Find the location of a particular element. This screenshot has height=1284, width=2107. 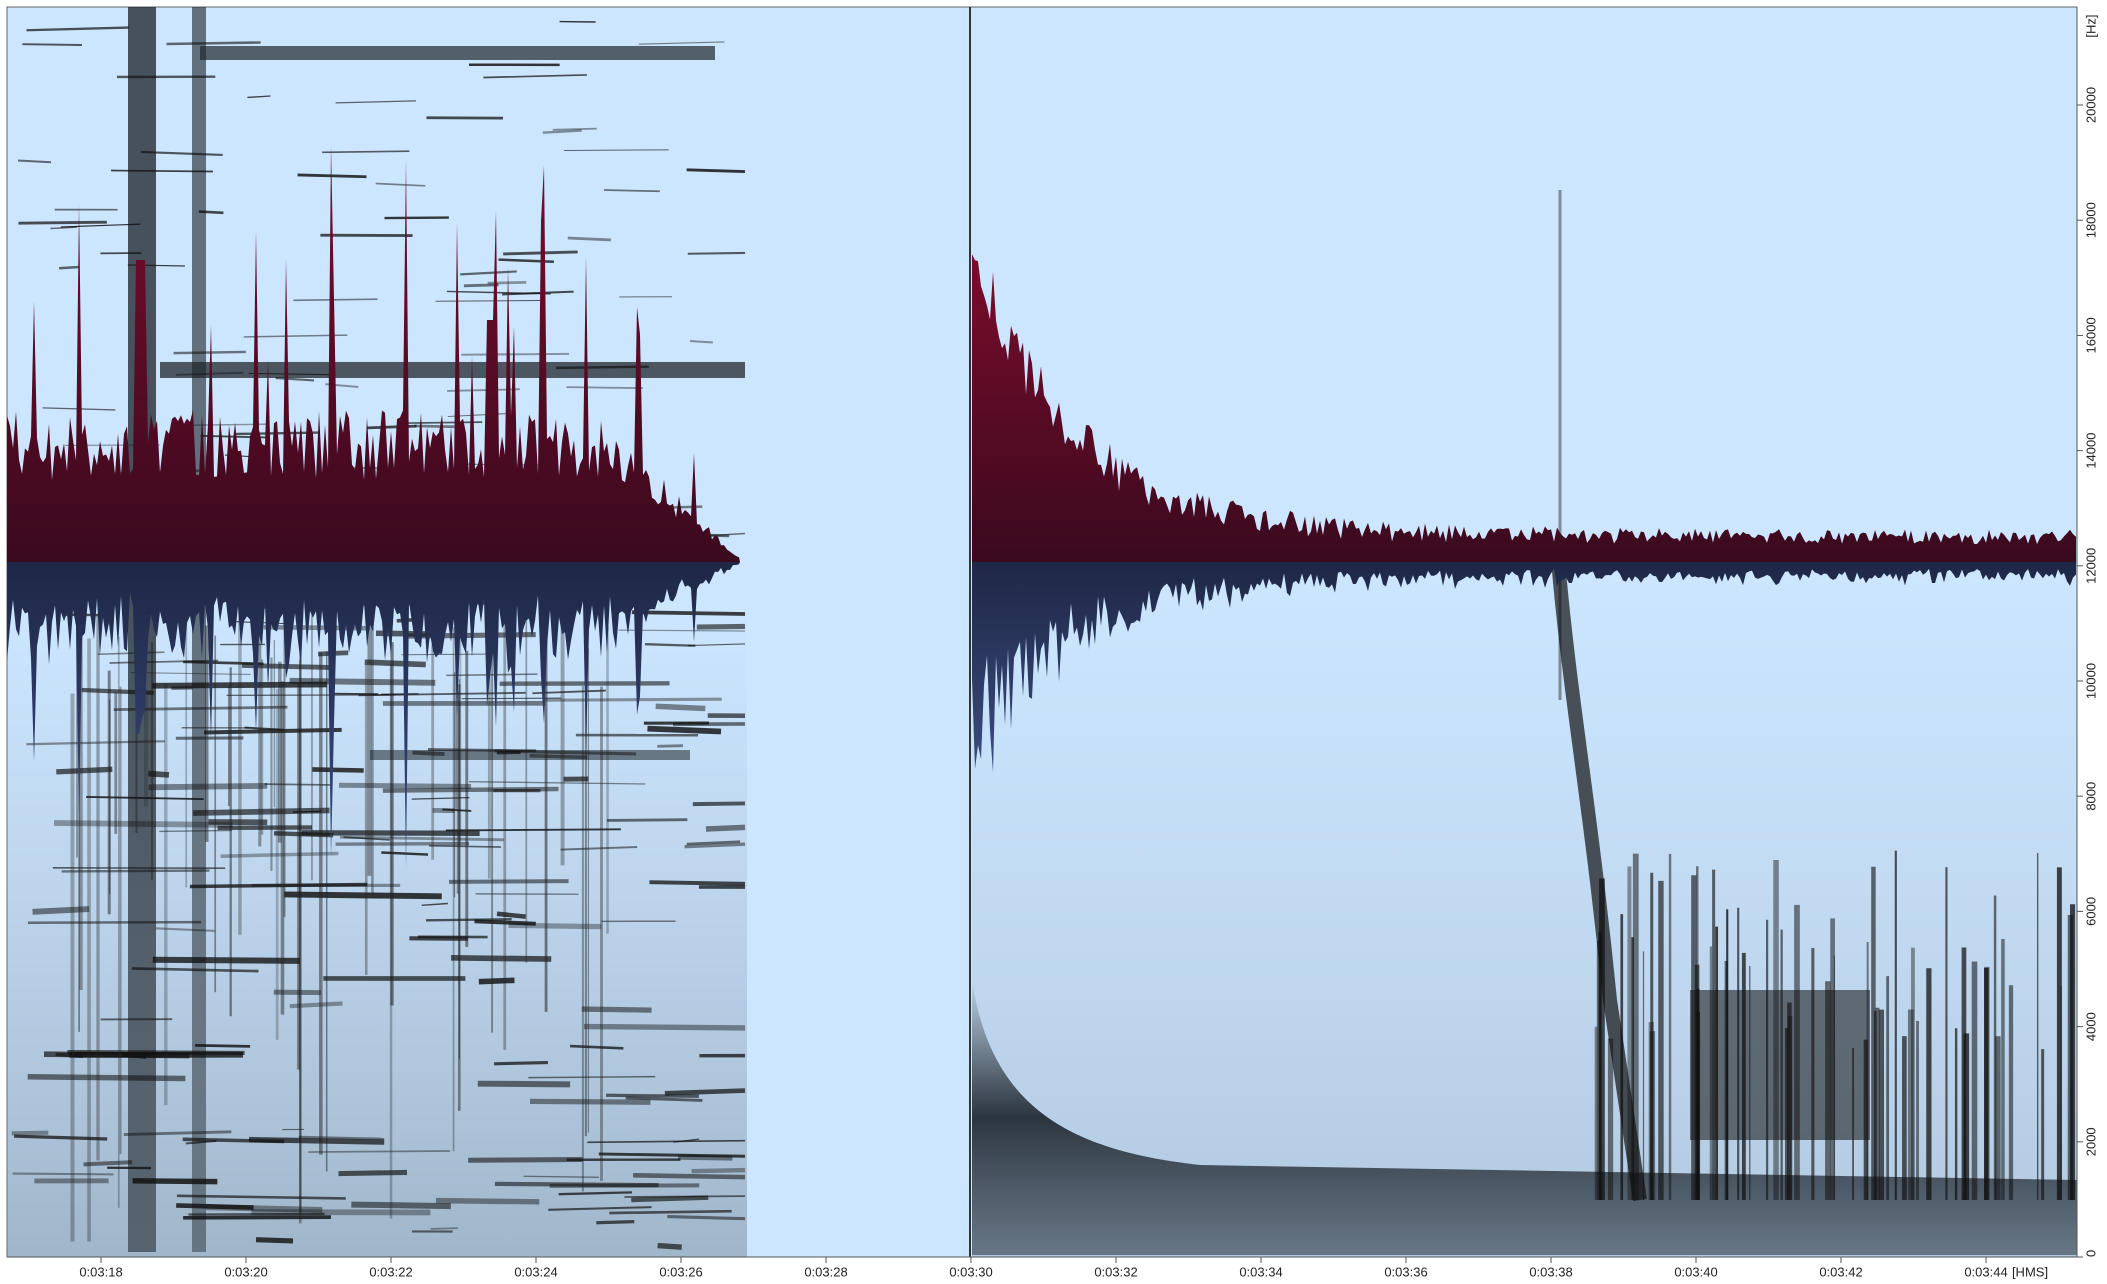

waveform-right-upper is located at coordinates (1524, 408).